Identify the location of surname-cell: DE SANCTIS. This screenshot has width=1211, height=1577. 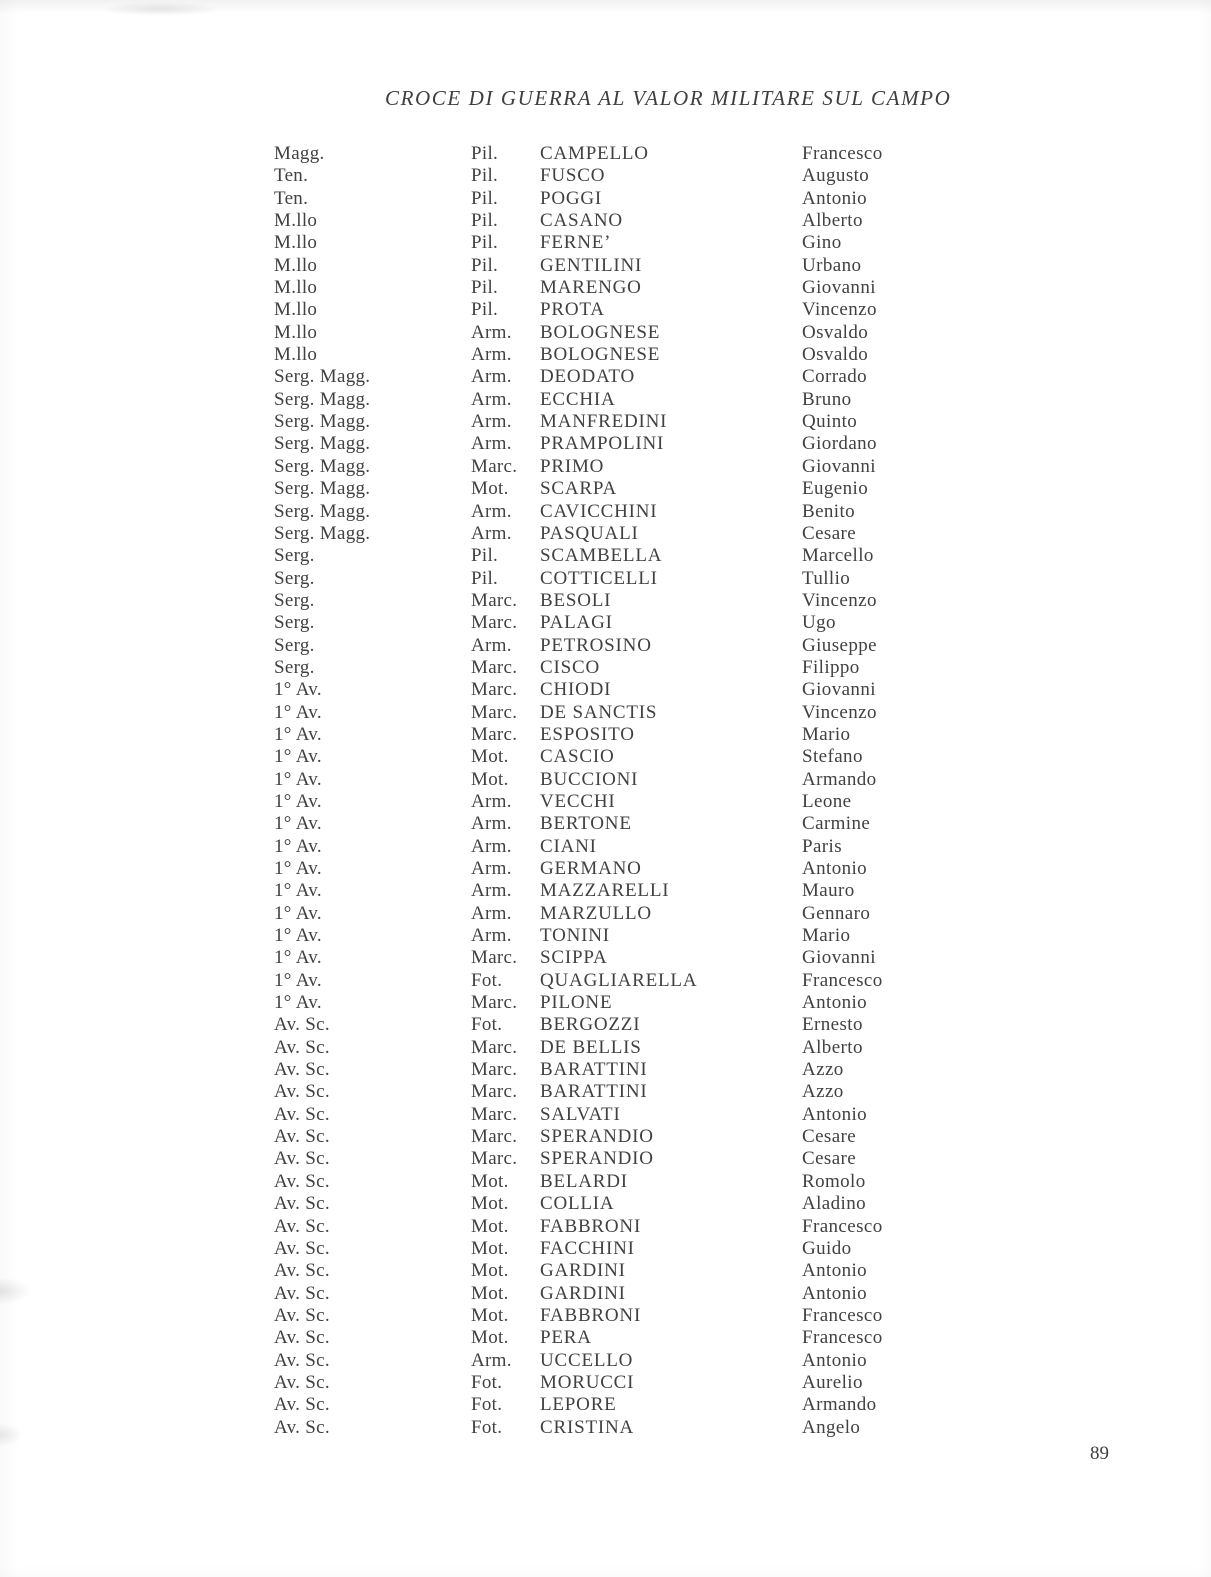
(599, 712).